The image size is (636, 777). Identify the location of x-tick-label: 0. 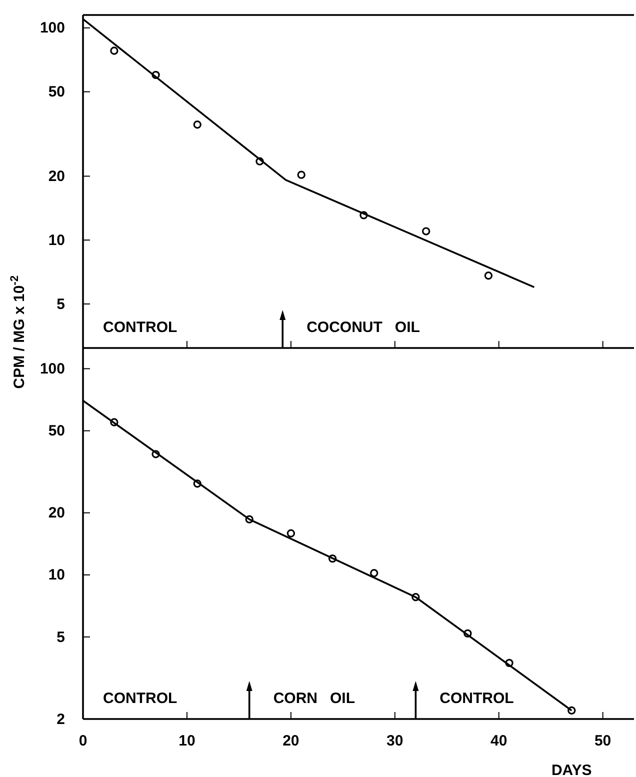
(83, 741).